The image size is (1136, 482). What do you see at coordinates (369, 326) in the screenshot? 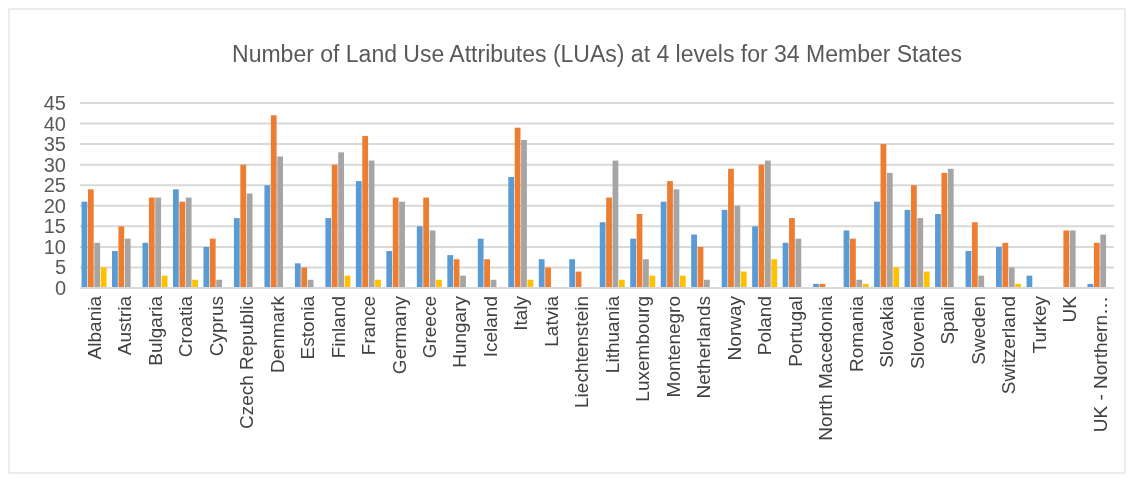
I see `x-tick-label: France` at bounding box center [369, 326].